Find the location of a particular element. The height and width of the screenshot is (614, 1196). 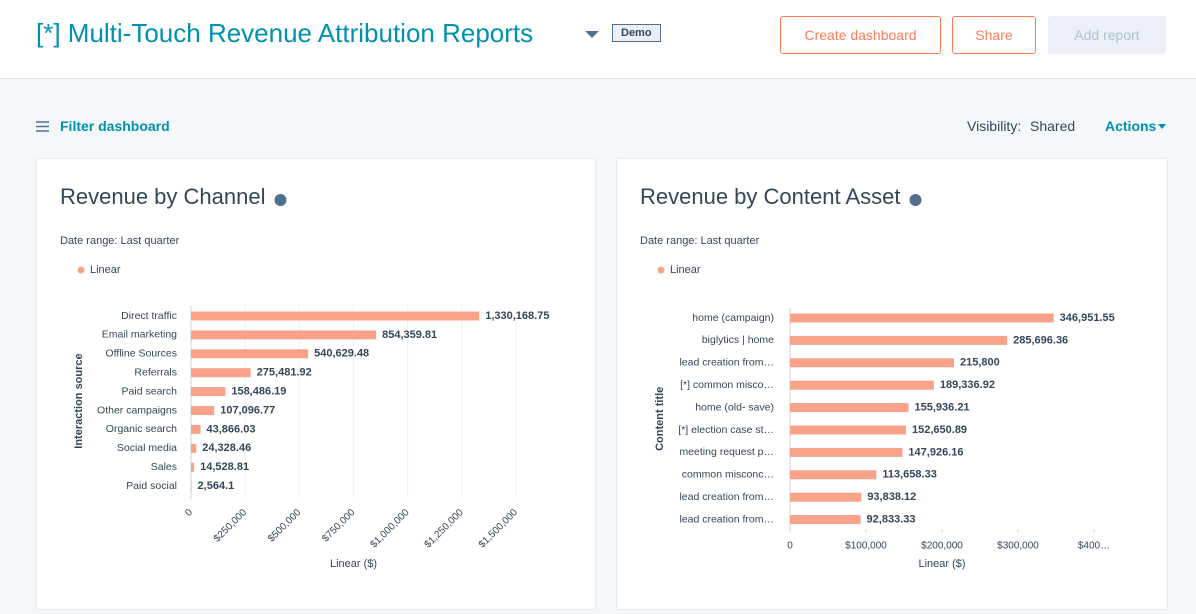

data-label: 152,650.89 is located at coordinates (939, 430).